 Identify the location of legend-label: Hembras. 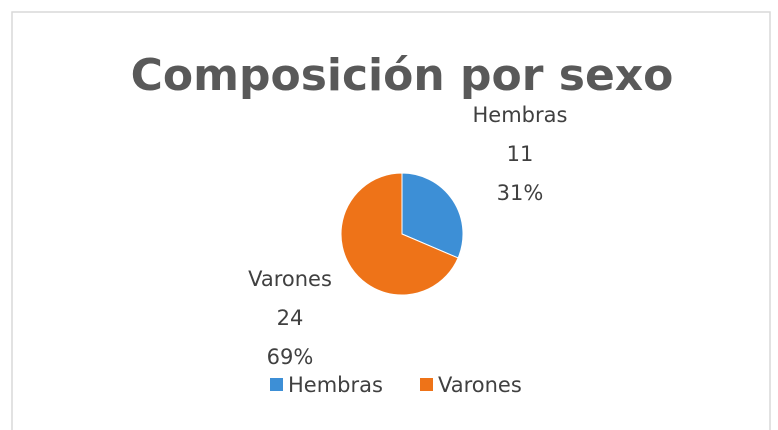
(335, 385).